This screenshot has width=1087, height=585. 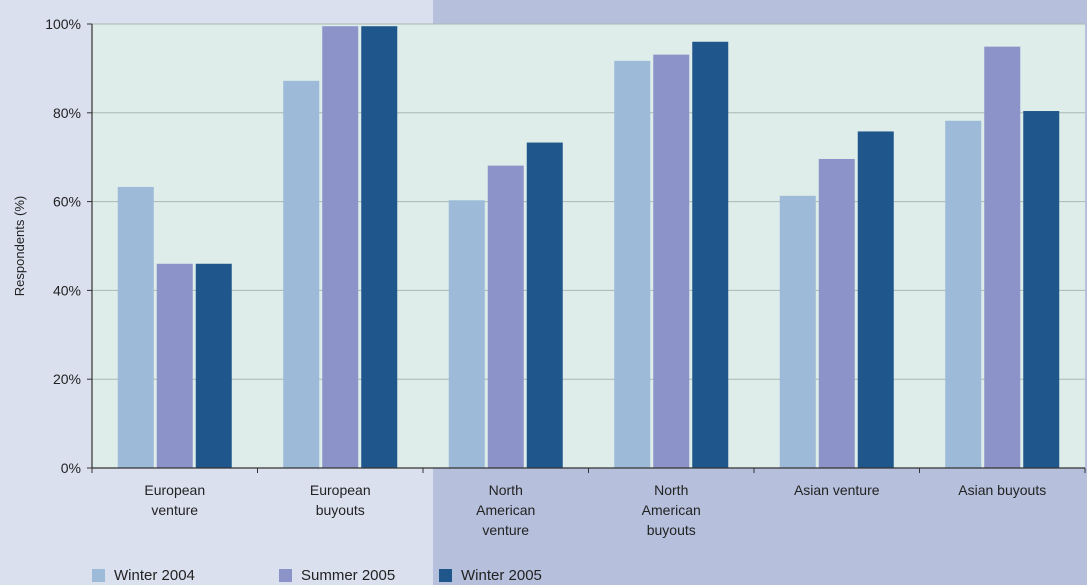 What do you see at coordinates (67, 290) in the screenshot?
I see `y-tick-label: 40%` at bounding box center [67, 290].